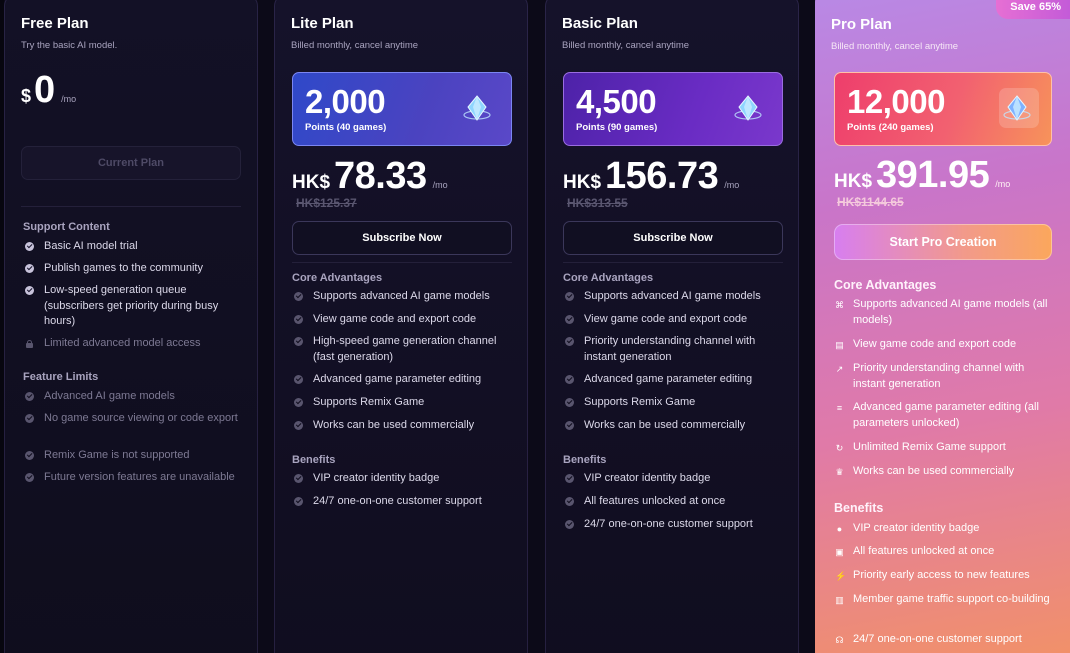 This screenshot has height=653, width=1070. Describe the element at coordinates (841, 576) in the screenshot. I see `bolt-icon: ⚡` at that location.